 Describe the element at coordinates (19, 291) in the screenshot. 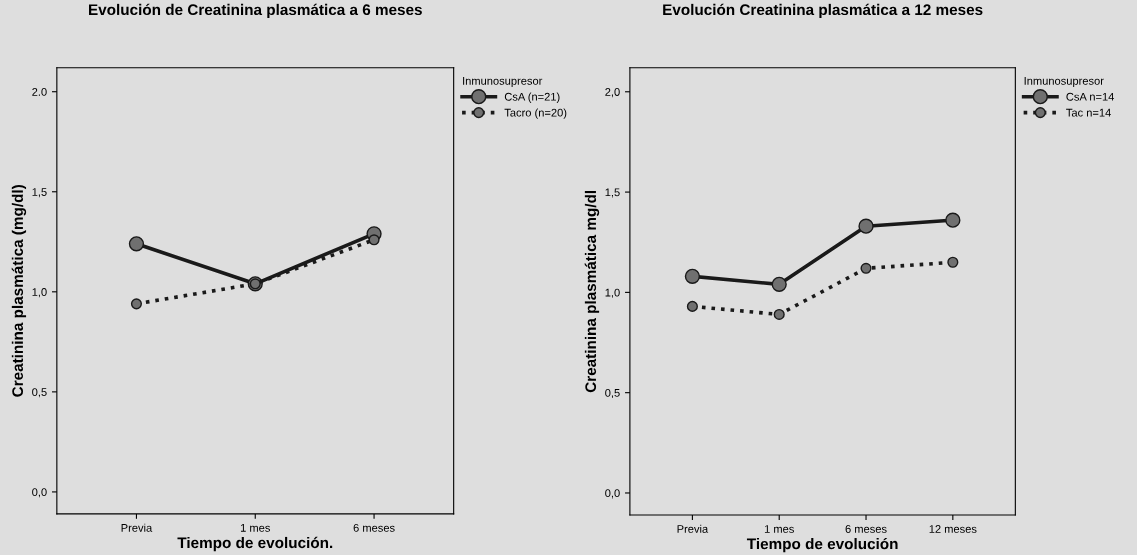

I see `y-axis-title: Creatinina plasmática (mg/dl)` at that location.